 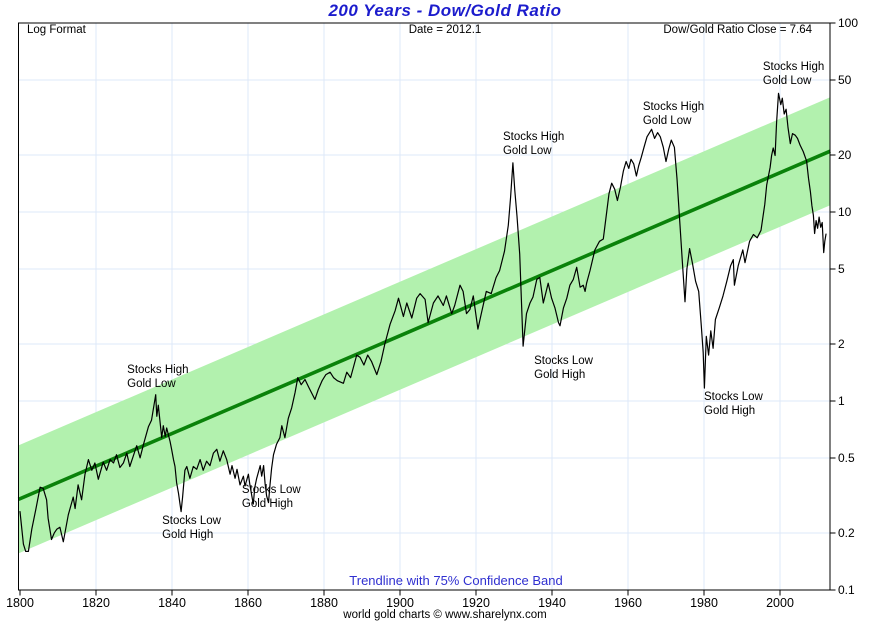 What do you see at coordinates (445, 615) in the screenshot?
I see `credit-label: world gold charts © www.sharelynx.com` at bounding box center [445, 615].